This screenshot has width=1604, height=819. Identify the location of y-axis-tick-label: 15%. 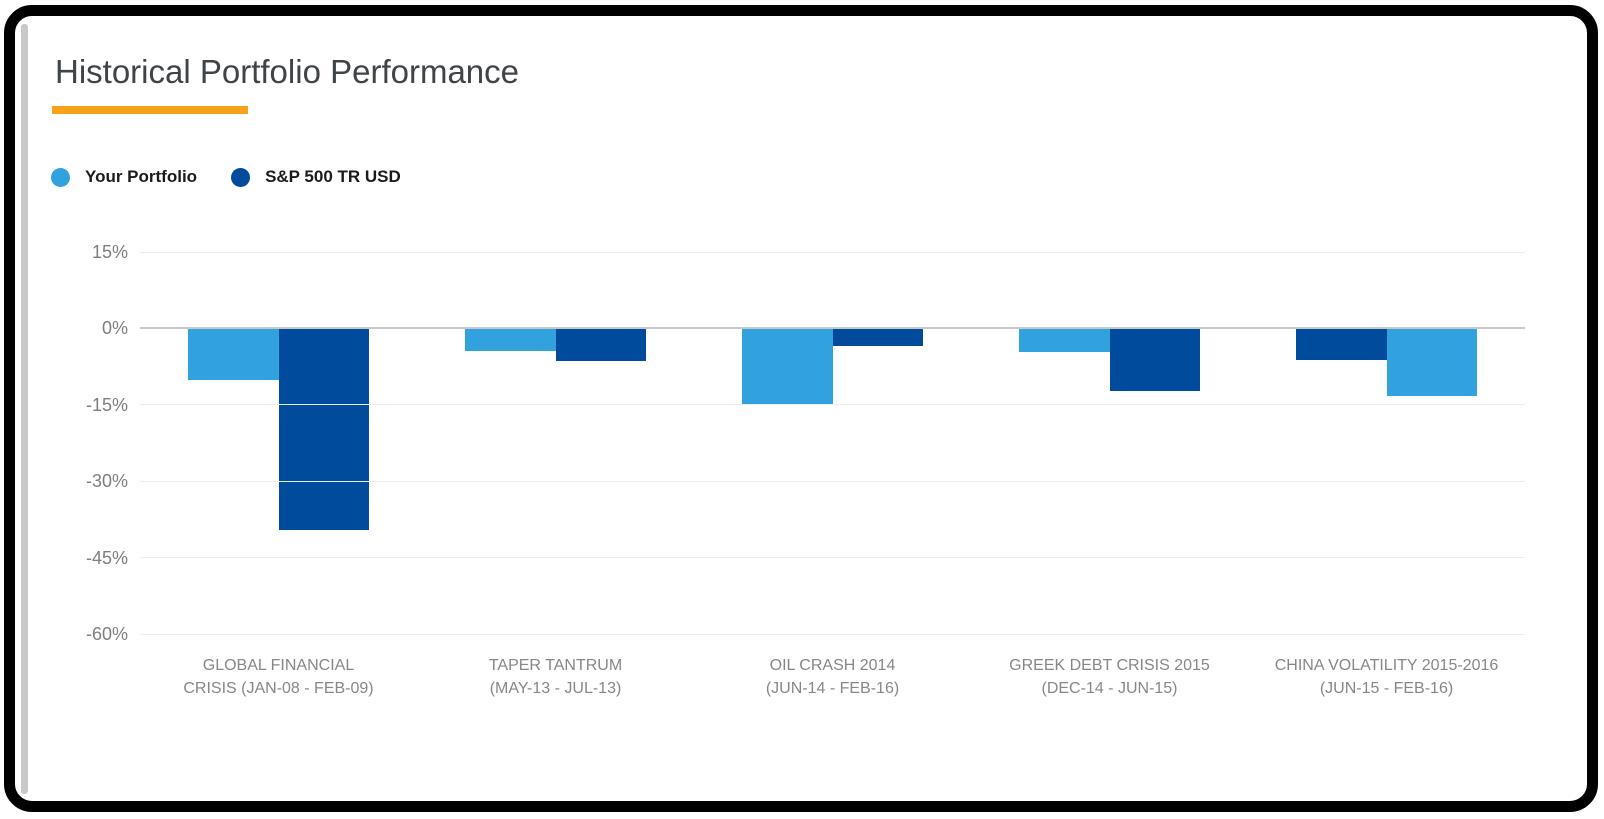
(109, 252).